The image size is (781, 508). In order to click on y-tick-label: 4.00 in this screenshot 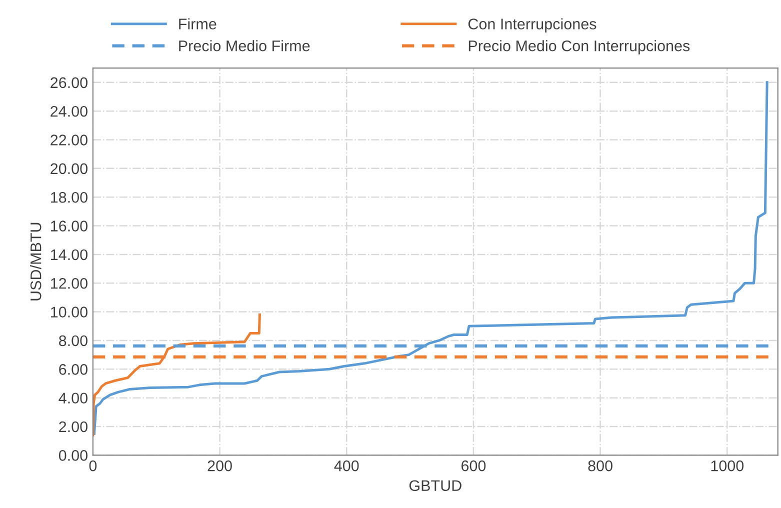, I will do `click(73, 398)`.